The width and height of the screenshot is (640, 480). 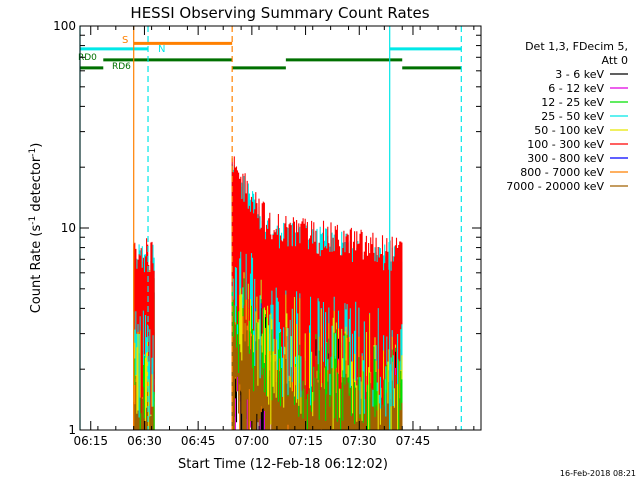 What do you see at coordinates (359, 441) in the screenshot?
I see `x-tick-label-5: 07:30` at bounding box center [359, 441].